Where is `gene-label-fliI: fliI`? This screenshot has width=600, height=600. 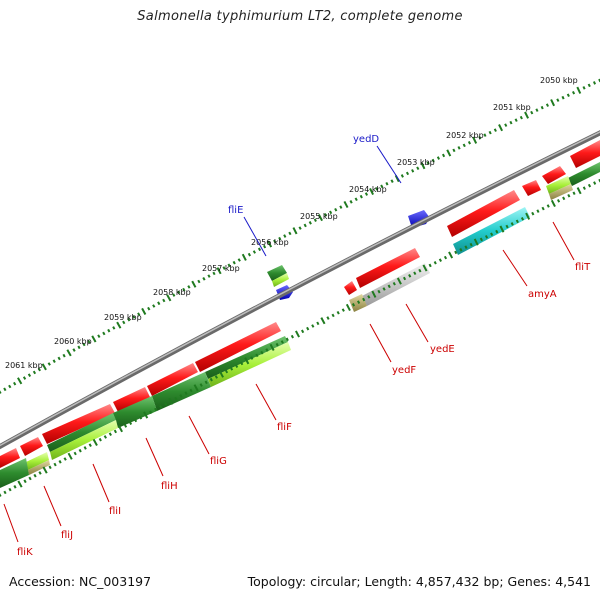
gene-label-fliI: fliI is located at coordinates (115, 511).